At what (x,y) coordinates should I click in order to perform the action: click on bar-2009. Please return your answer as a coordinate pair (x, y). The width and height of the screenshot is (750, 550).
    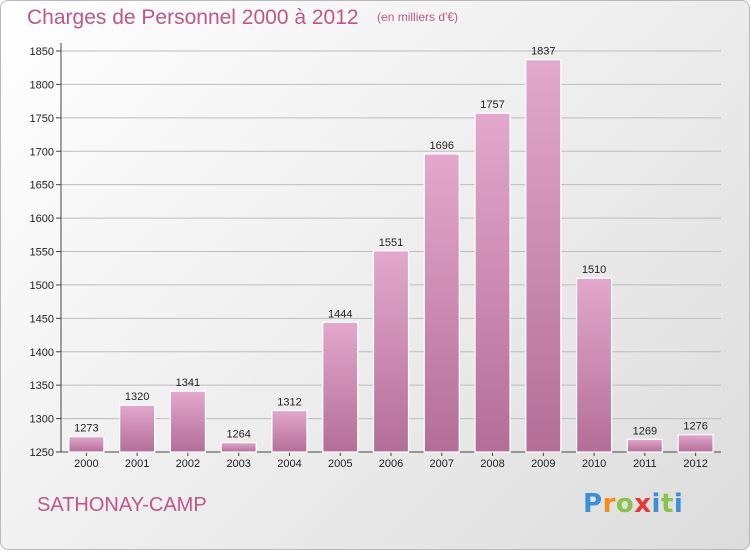
    Looking at the image, I should click on (543, 256).